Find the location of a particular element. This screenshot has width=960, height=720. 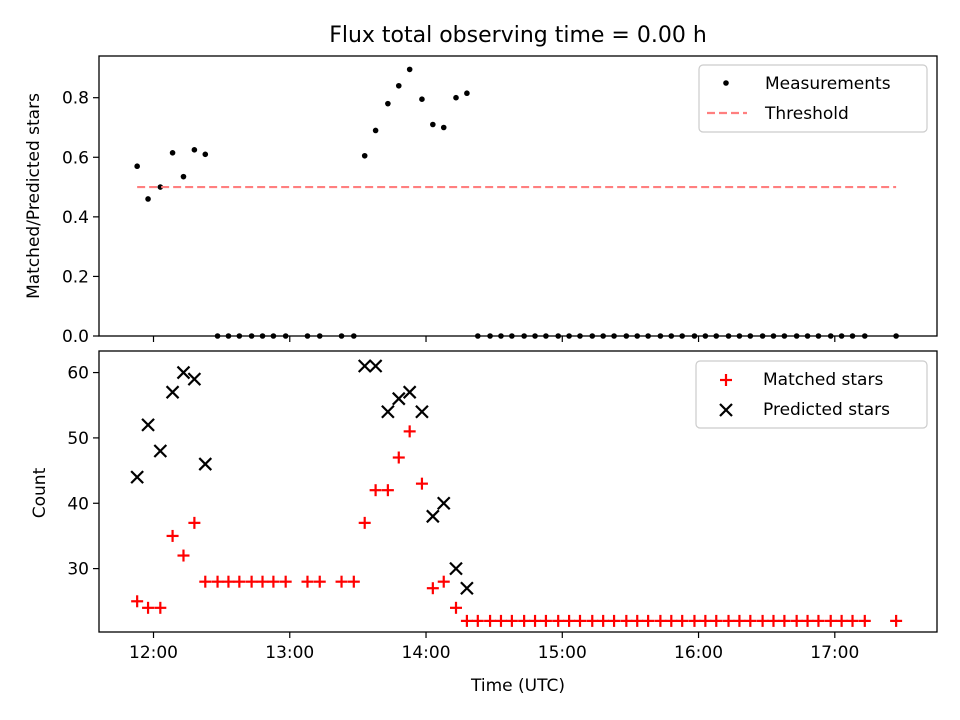

legend-matched-marker is located at coordinates (726, 380).